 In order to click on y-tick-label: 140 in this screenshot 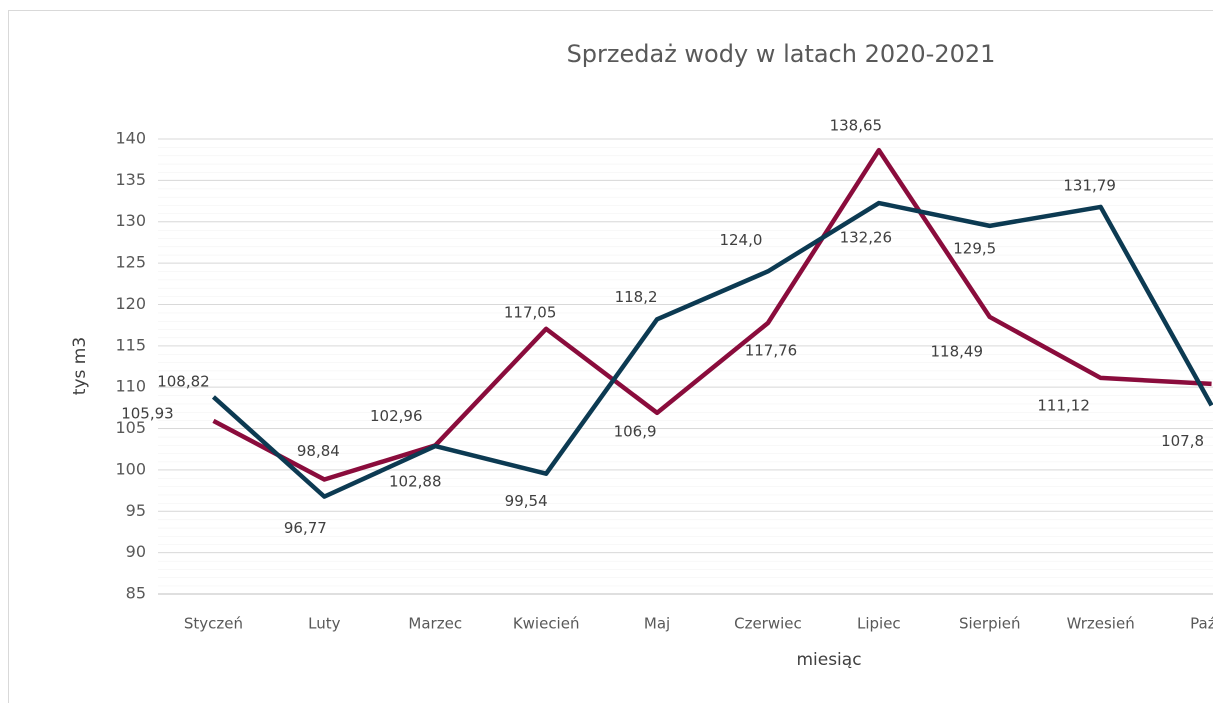, I will do `click(130, 138)`.